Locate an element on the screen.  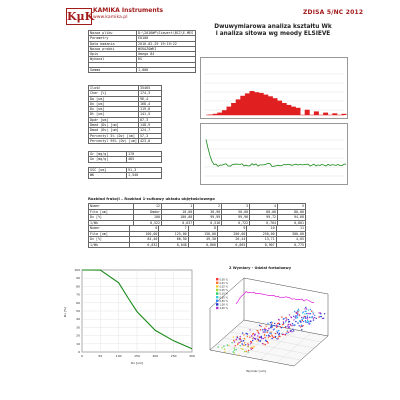
y-tick-label: 30 is located at coordinates (78, 327).